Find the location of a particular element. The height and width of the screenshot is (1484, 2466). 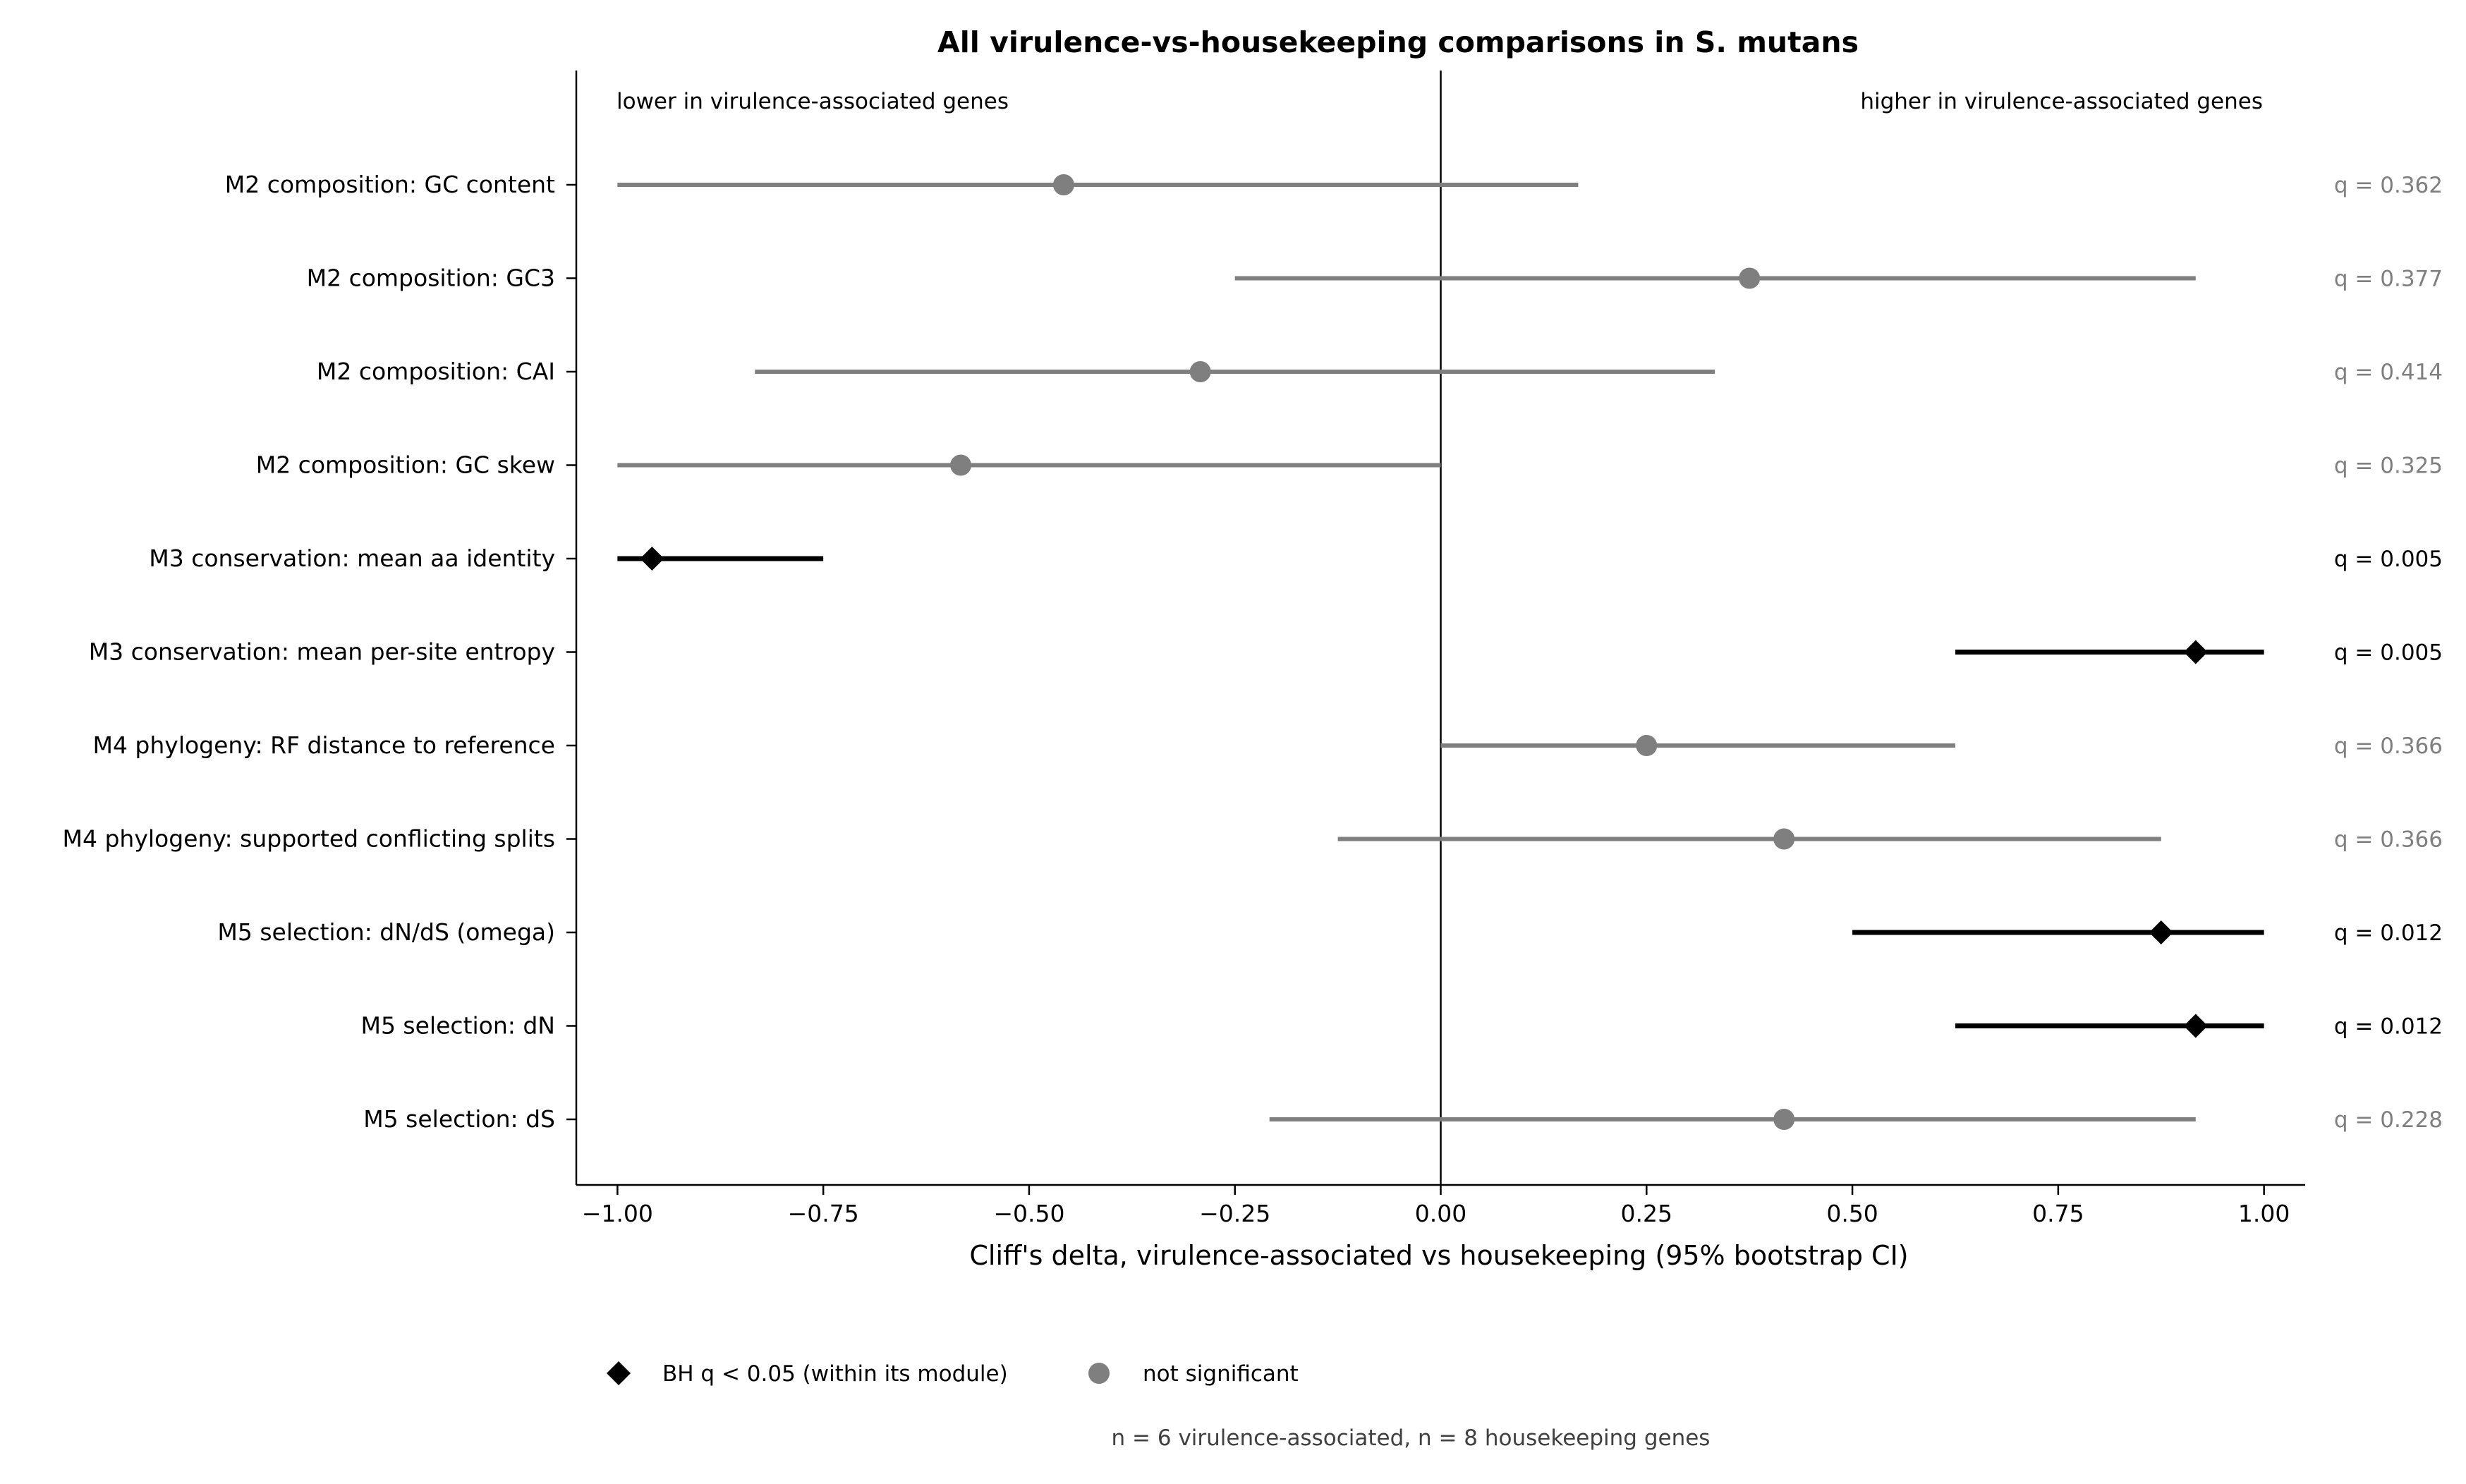

legend-label: not significant is located at coordinates (1221, 1374).